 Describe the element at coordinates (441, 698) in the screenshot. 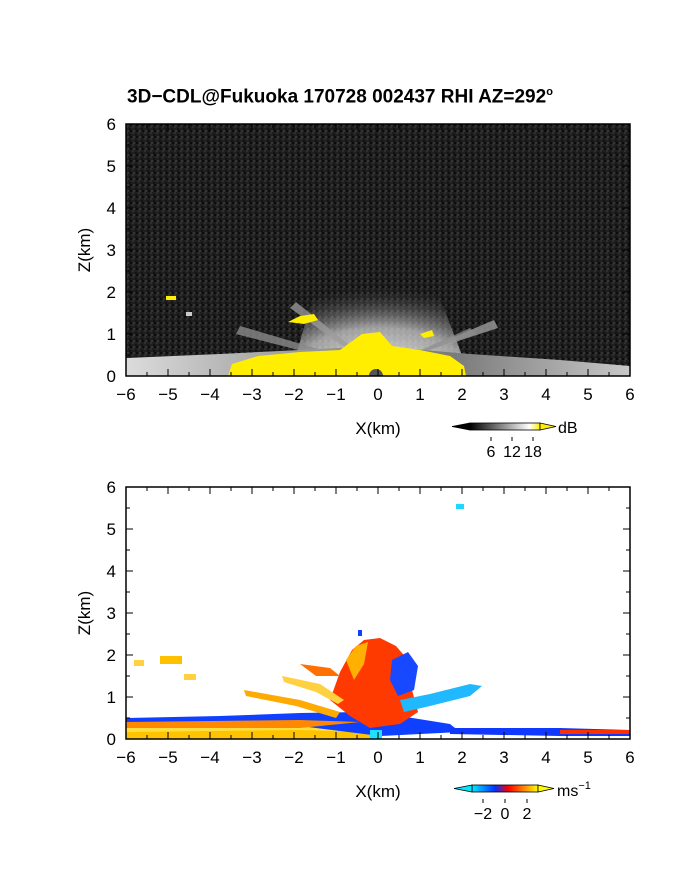

I see `right-beam-cyan` at that location.